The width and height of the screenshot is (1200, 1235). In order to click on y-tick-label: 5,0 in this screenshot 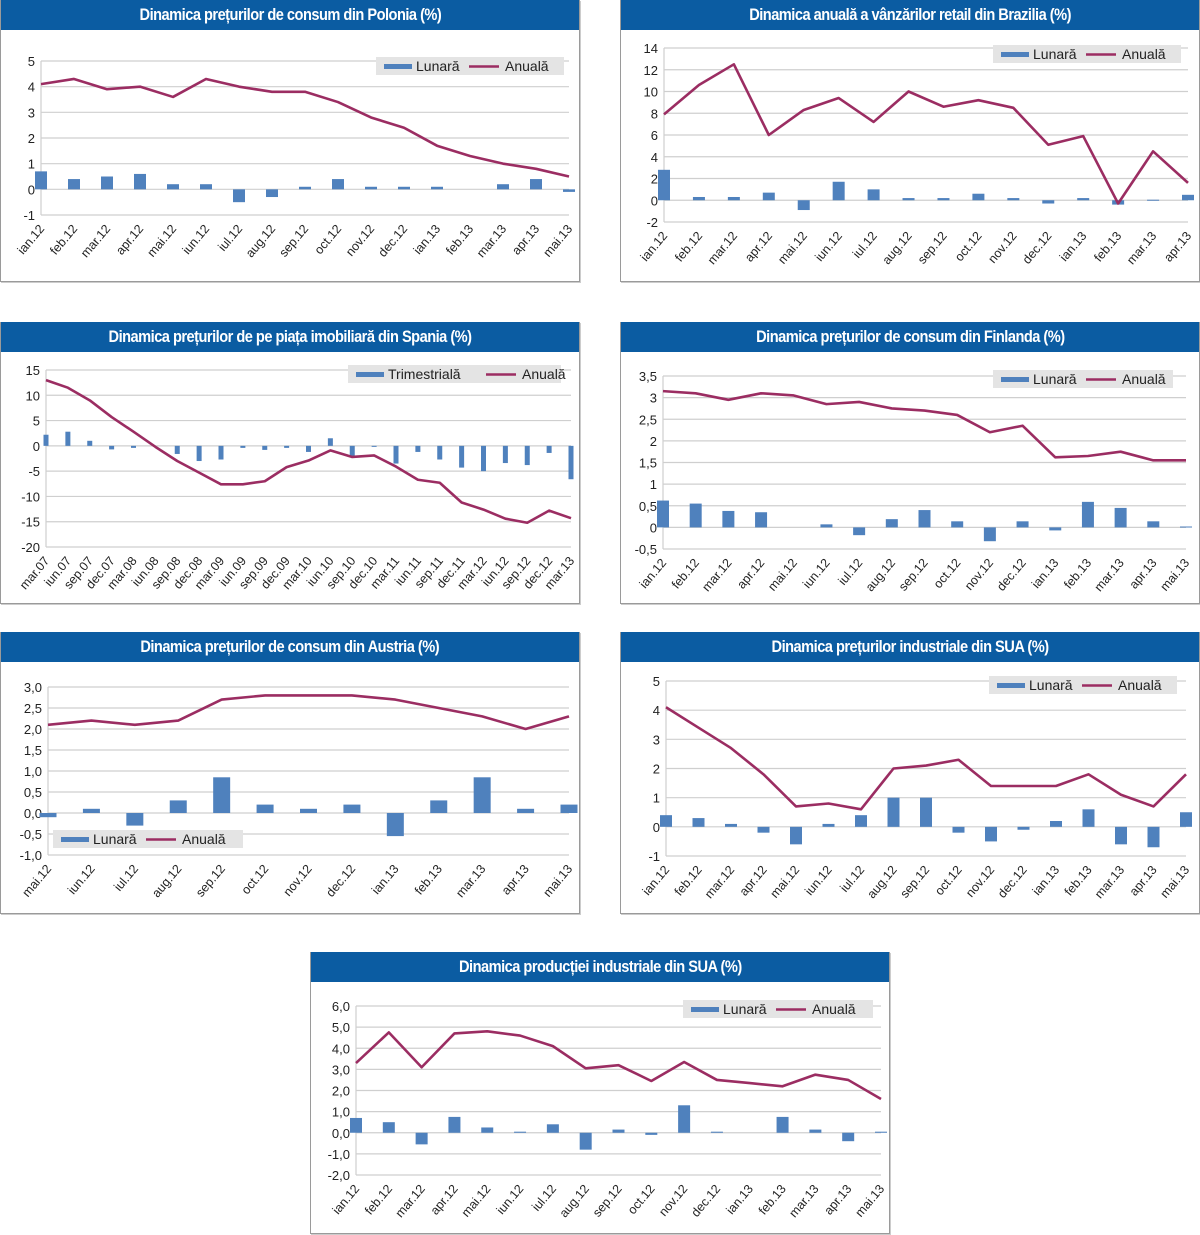, I will do `click(341, 1027)`.